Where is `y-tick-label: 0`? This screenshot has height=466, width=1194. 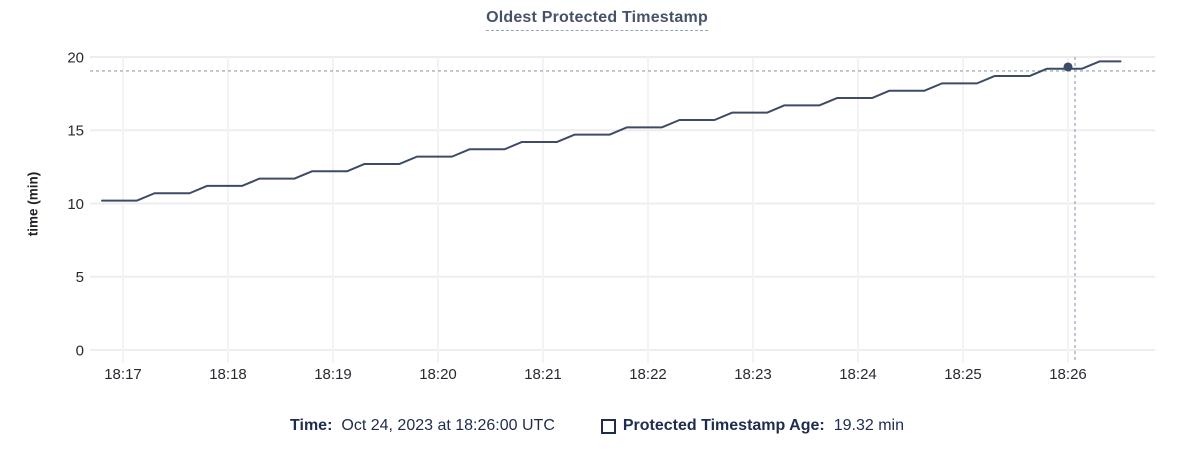 y-tick-label: 0 is located at coordinates (80, 350).